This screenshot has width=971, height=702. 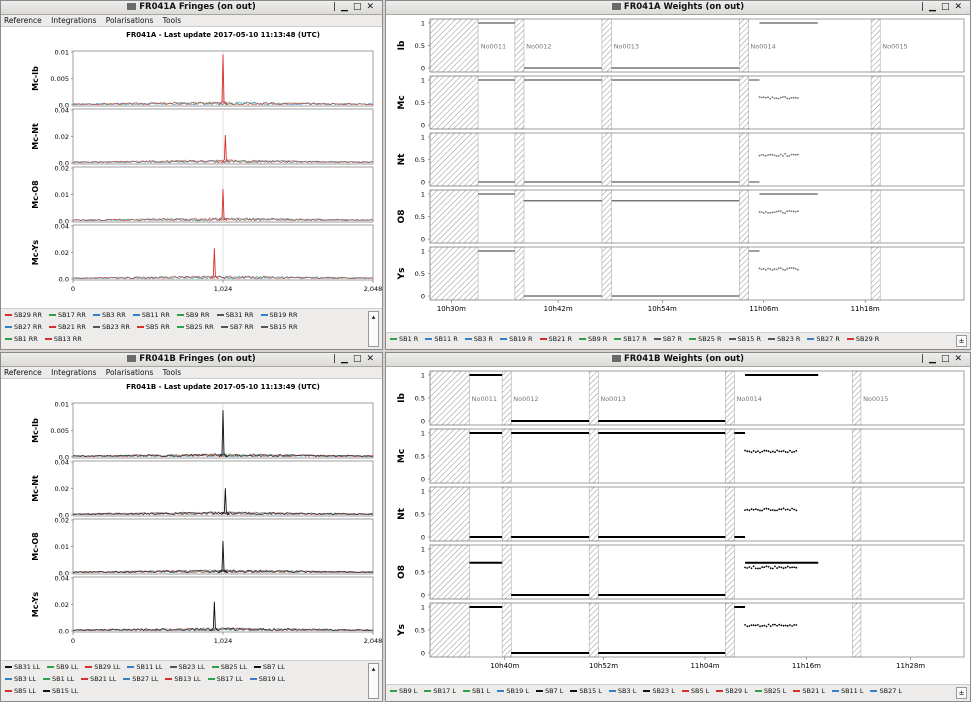 What do you see at coordinates (586, 691) in the screenshot?
I see `legend-item: SB15 L` at bounding box center [586, 691].